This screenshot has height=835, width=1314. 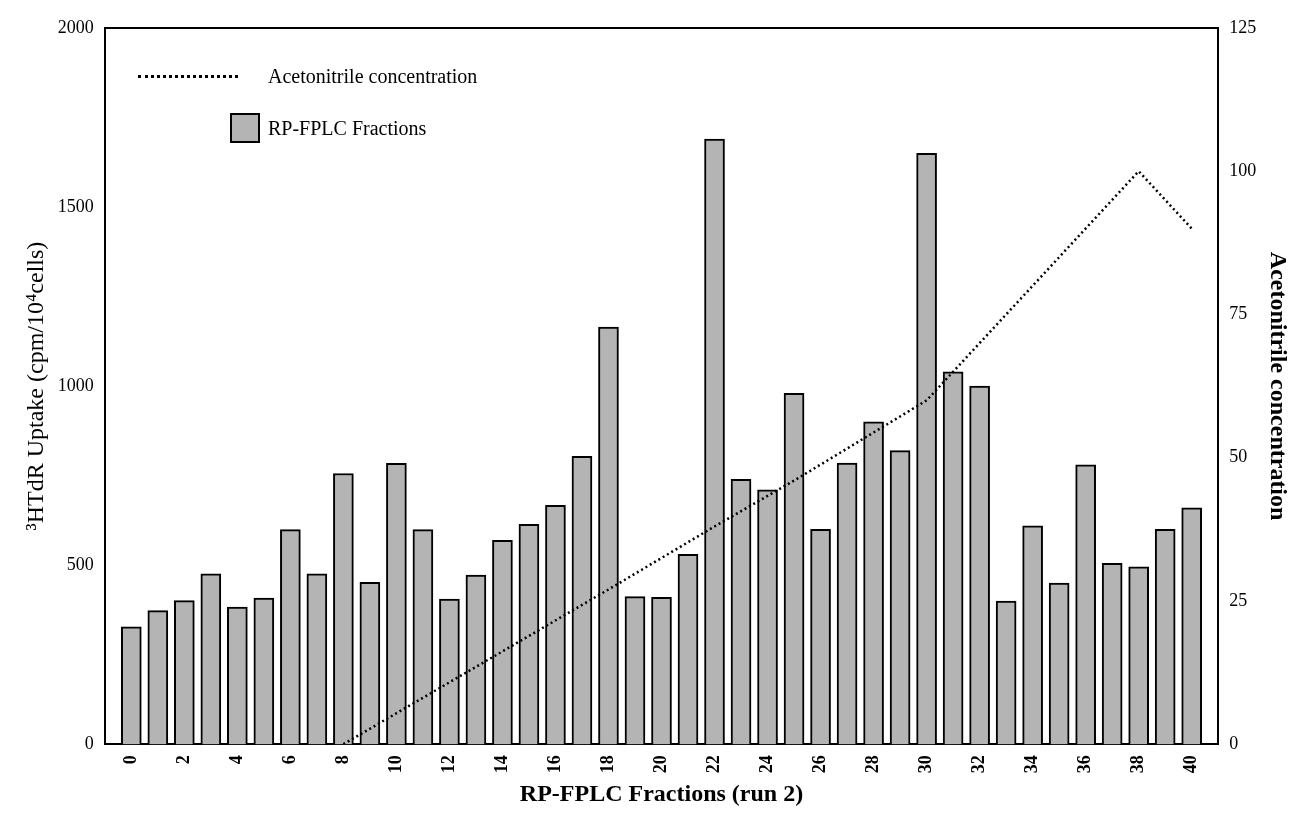 I want to click on y2-tick-label: 25, so click(x=1238, y=599).